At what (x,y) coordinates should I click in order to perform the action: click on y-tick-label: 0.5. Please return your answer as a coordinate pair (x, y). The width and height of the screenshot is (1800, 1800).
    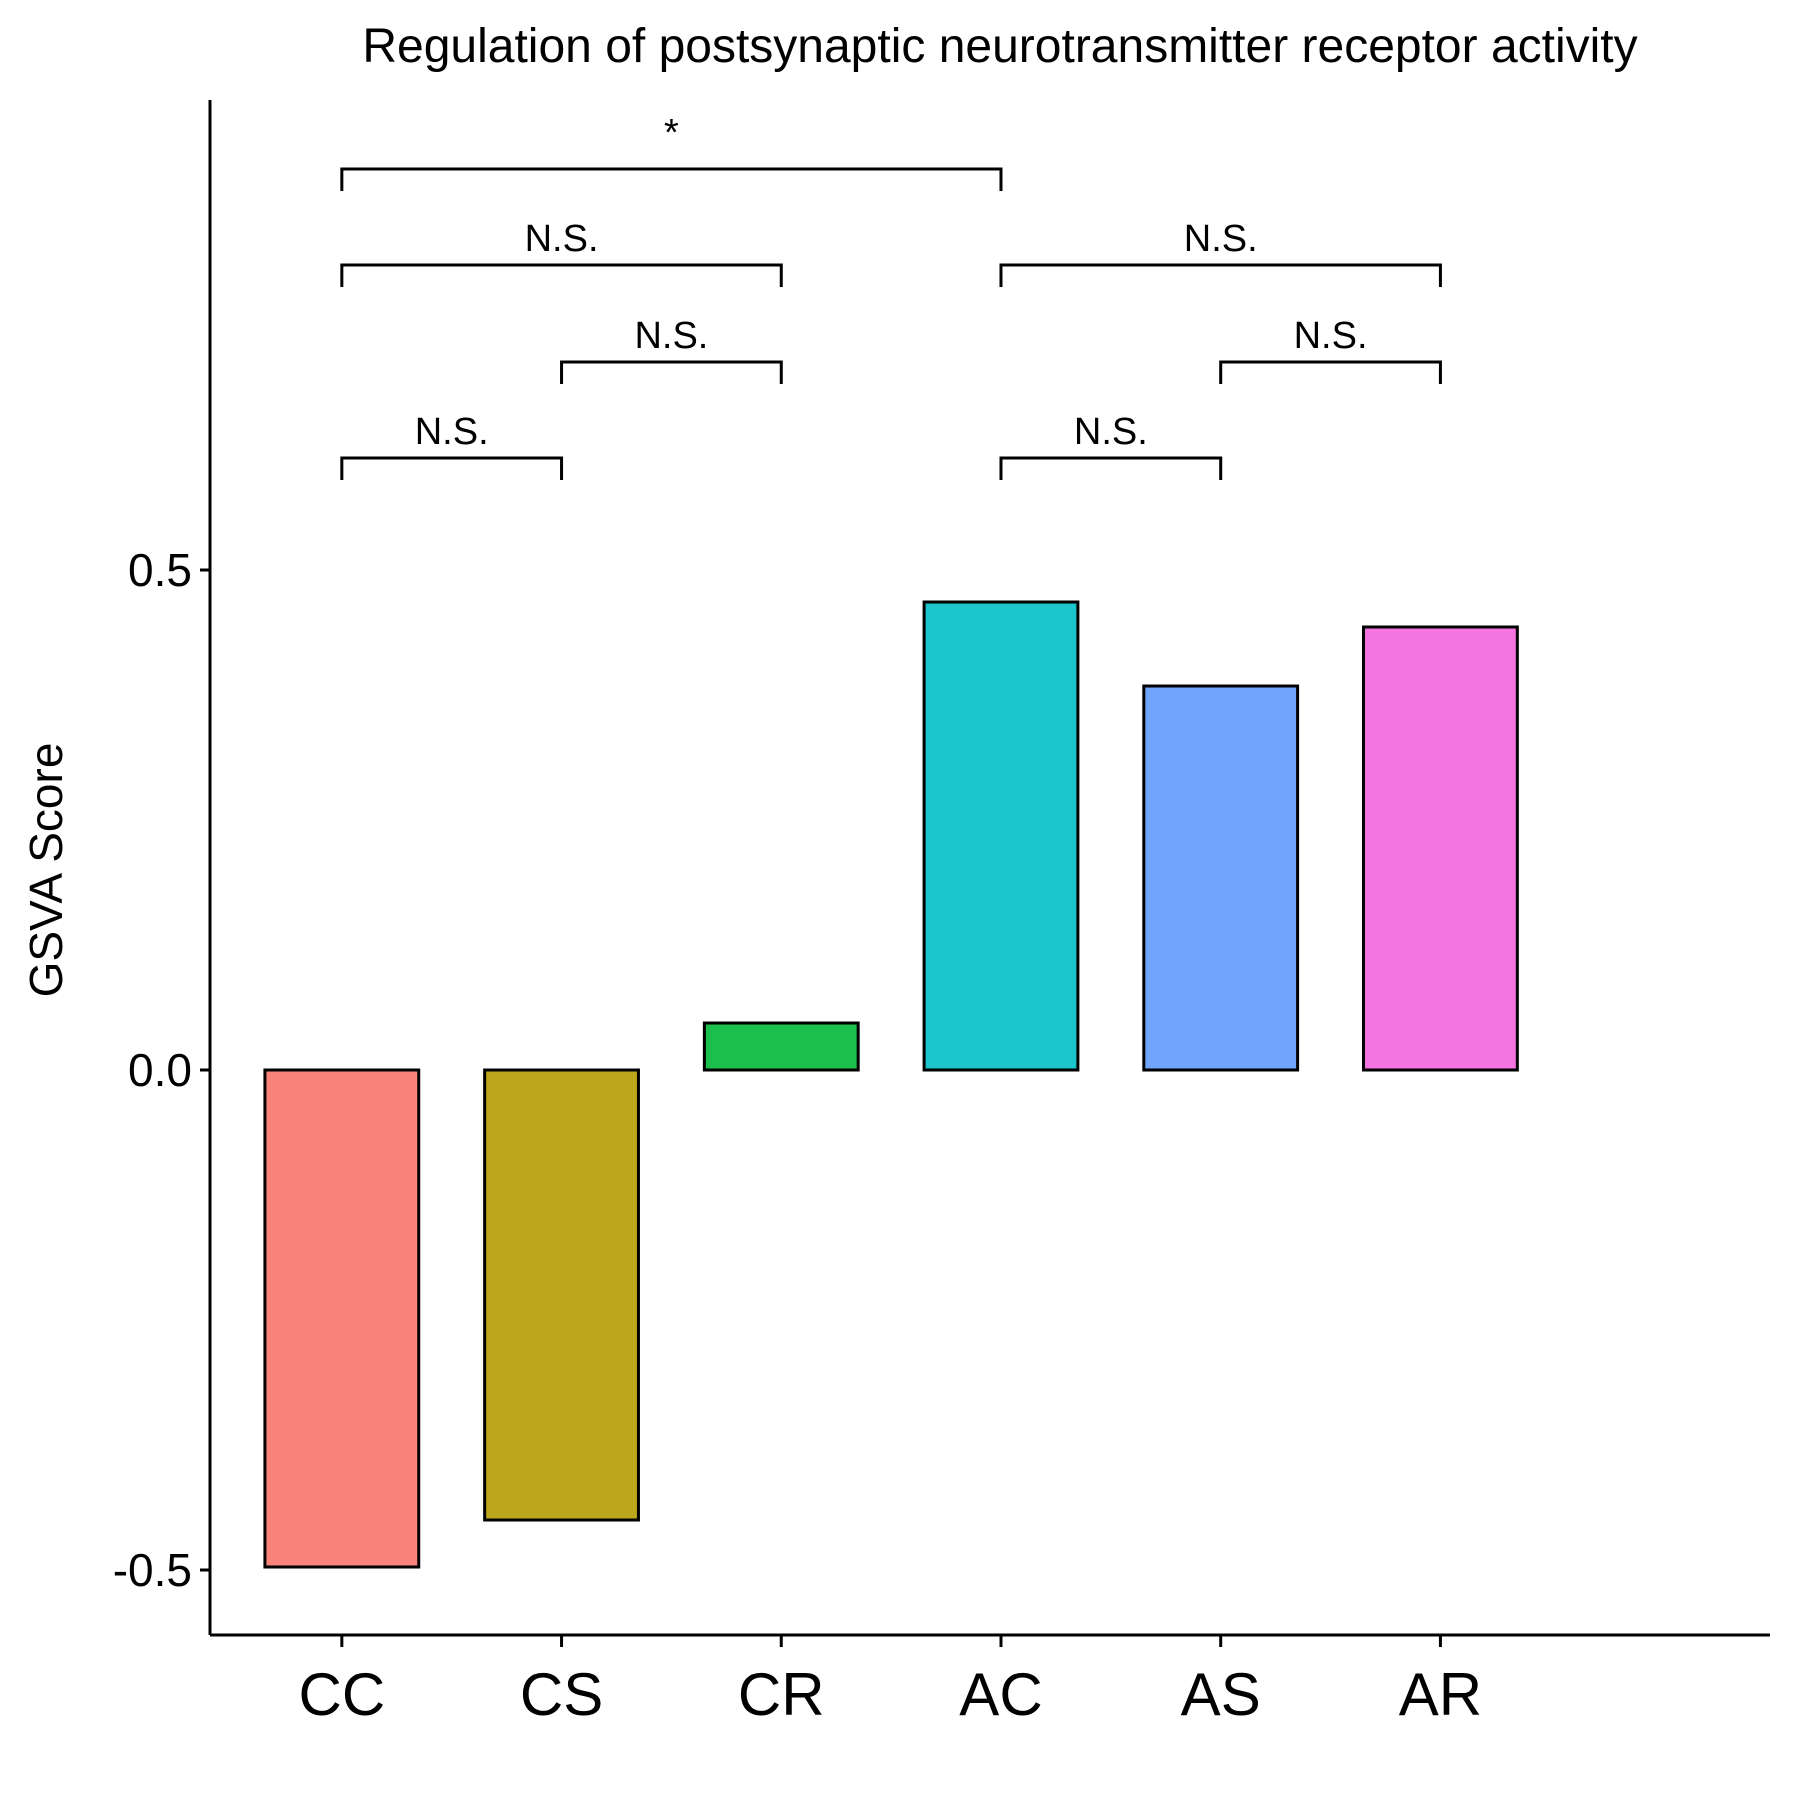
    Looking at the image, I should click on (160, 570).